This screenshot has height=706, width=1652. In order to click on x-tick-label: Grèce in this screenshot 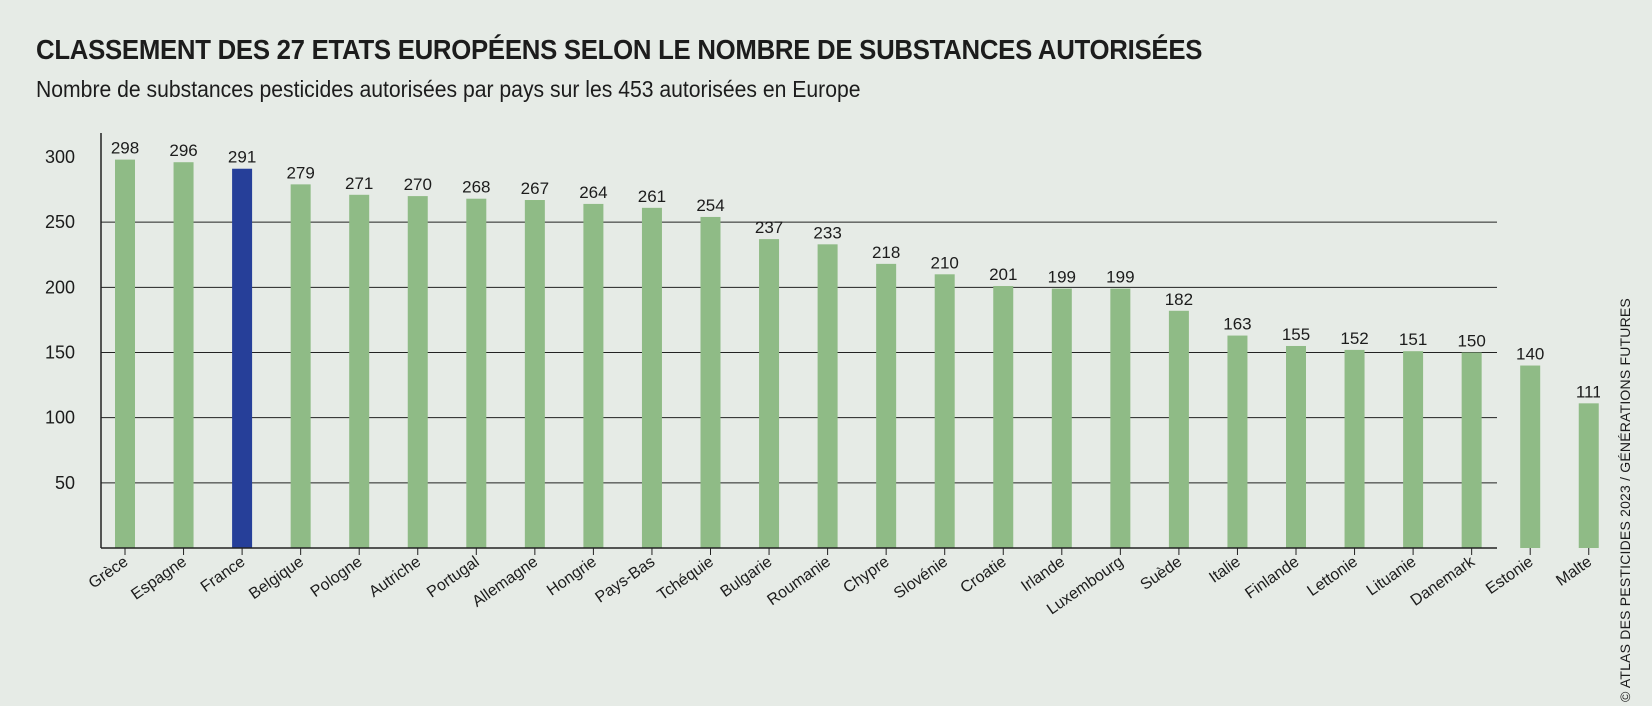, I will do `click(109, 572)`.